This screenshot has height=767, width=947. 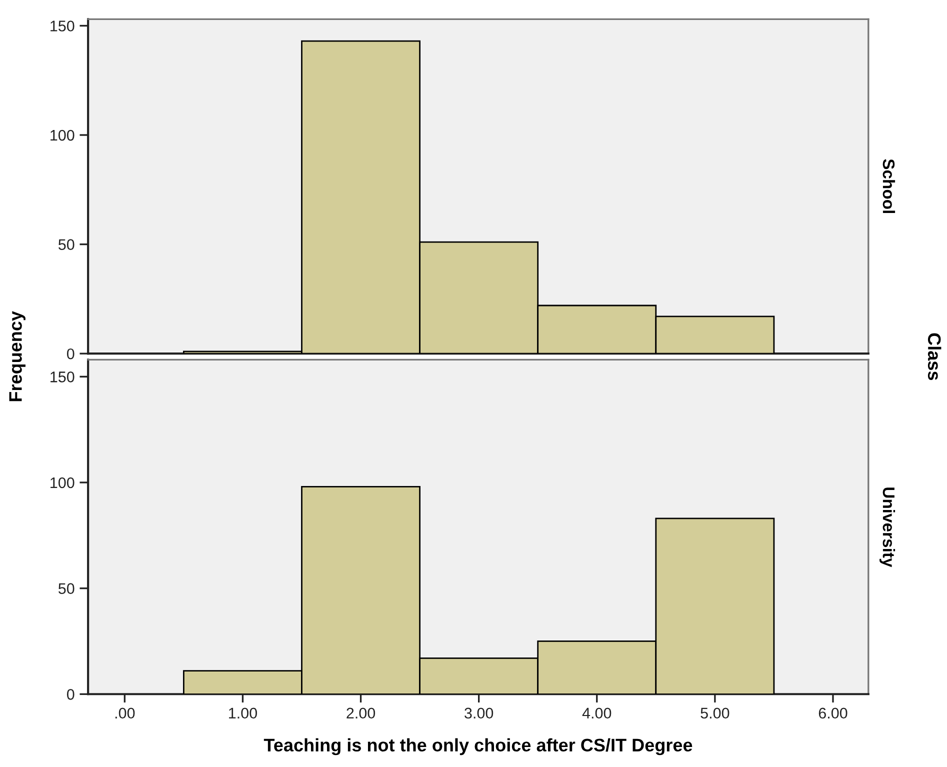 I want to click on x-axis-title: Teaching is not the only choice after CS/IT Degree, so click(x=478, y=747).